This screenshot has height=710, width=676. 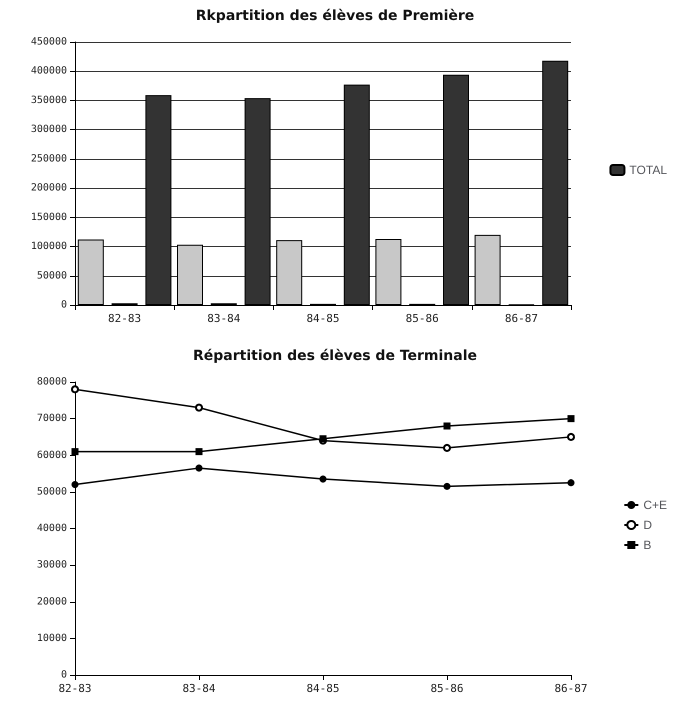 What do you see at coordinates (48, 42) in the screenshot?
I see `y-tick-label: 450000` at bounding box center [48, 42].